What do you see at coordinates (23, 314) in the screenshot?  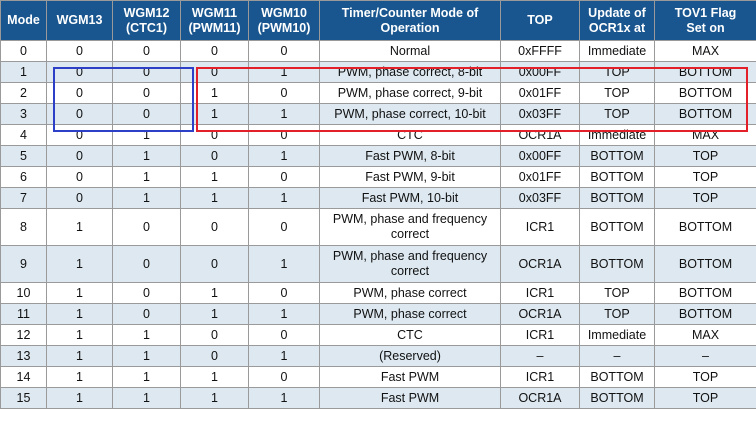 I see `cell-mode: 11` at bounding box center [23, 314].